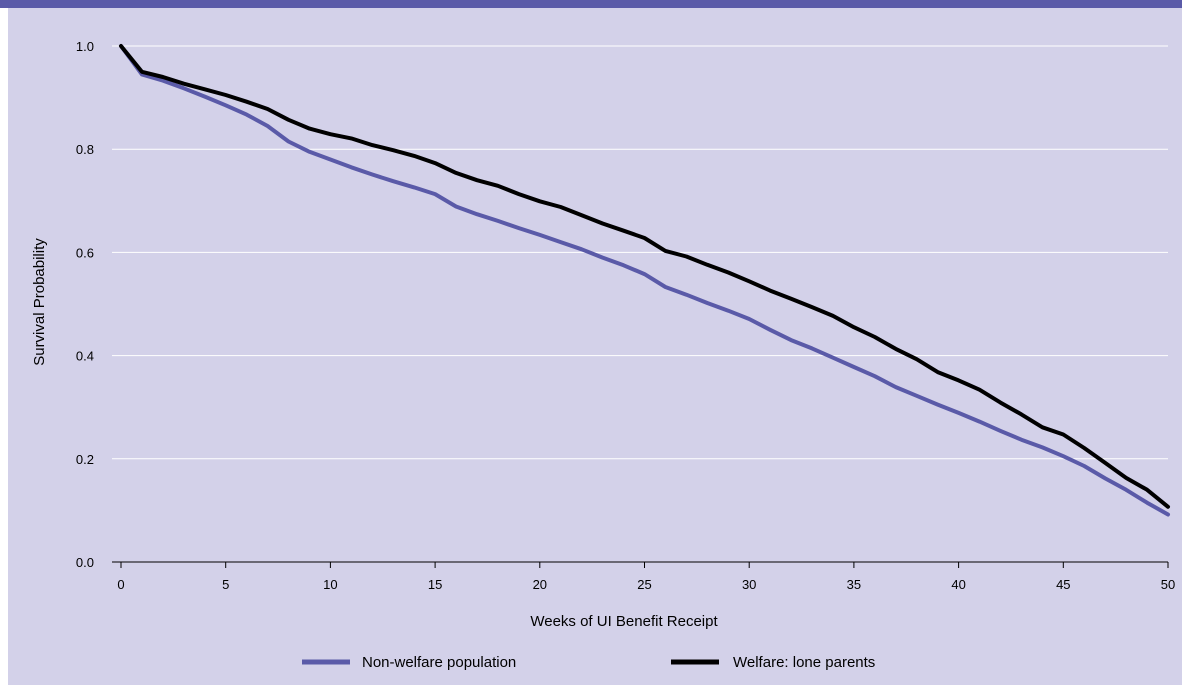 This screenshot has width=1182, height=685. Describe the element at coordinates (85, 46) in the screenshot. I see `y-tick-label: 1.0` at that location.